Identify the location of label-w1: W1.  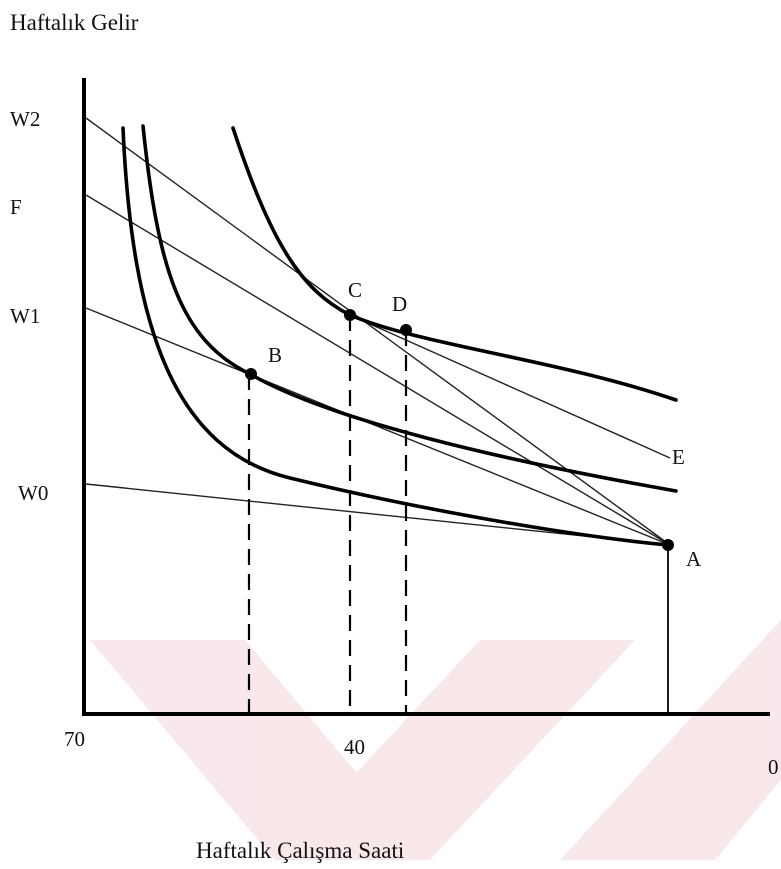
(25, 316).